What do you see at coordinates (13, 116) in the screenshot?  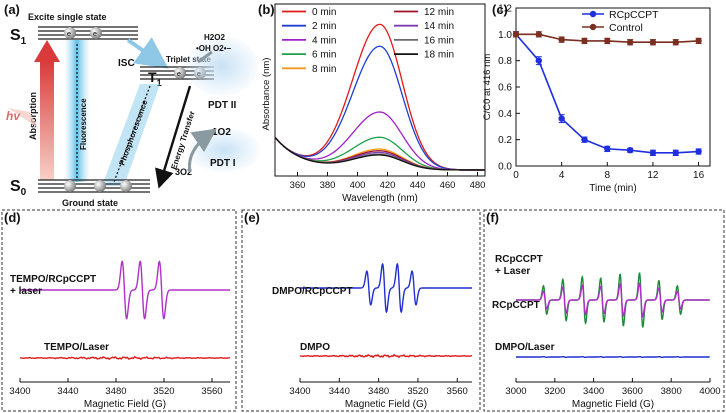 I see `hv-label: hv` at bounding box center [13, 116].